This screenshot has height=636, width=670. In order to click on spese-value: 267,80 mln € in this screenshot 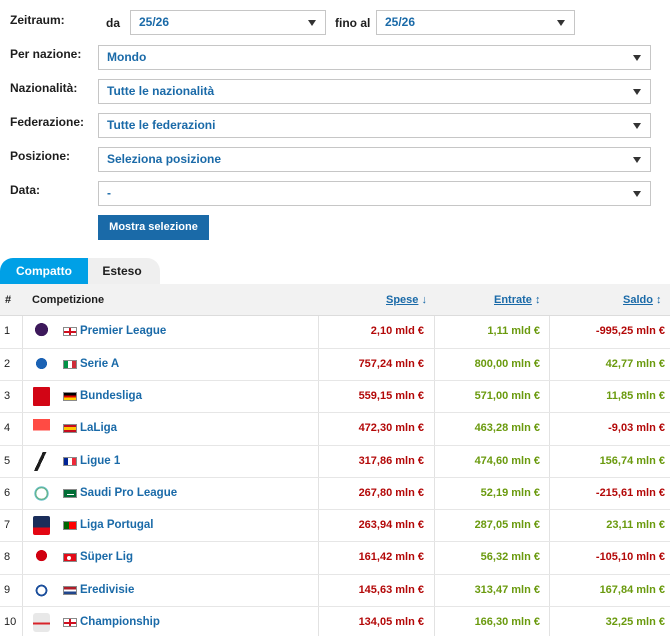, I will do `click(391, 493)`.